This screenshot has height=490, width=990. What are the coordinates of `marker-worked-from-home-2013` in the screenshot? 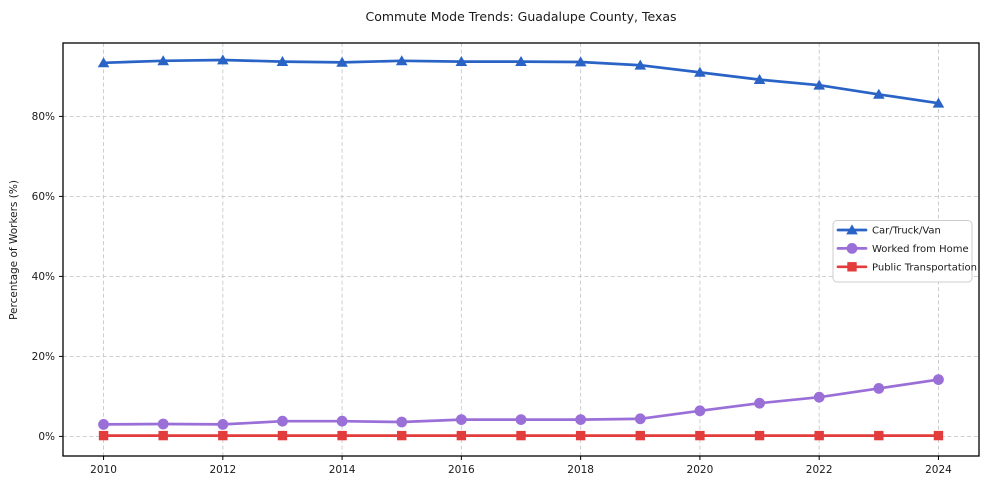 It's located at (282, 421).